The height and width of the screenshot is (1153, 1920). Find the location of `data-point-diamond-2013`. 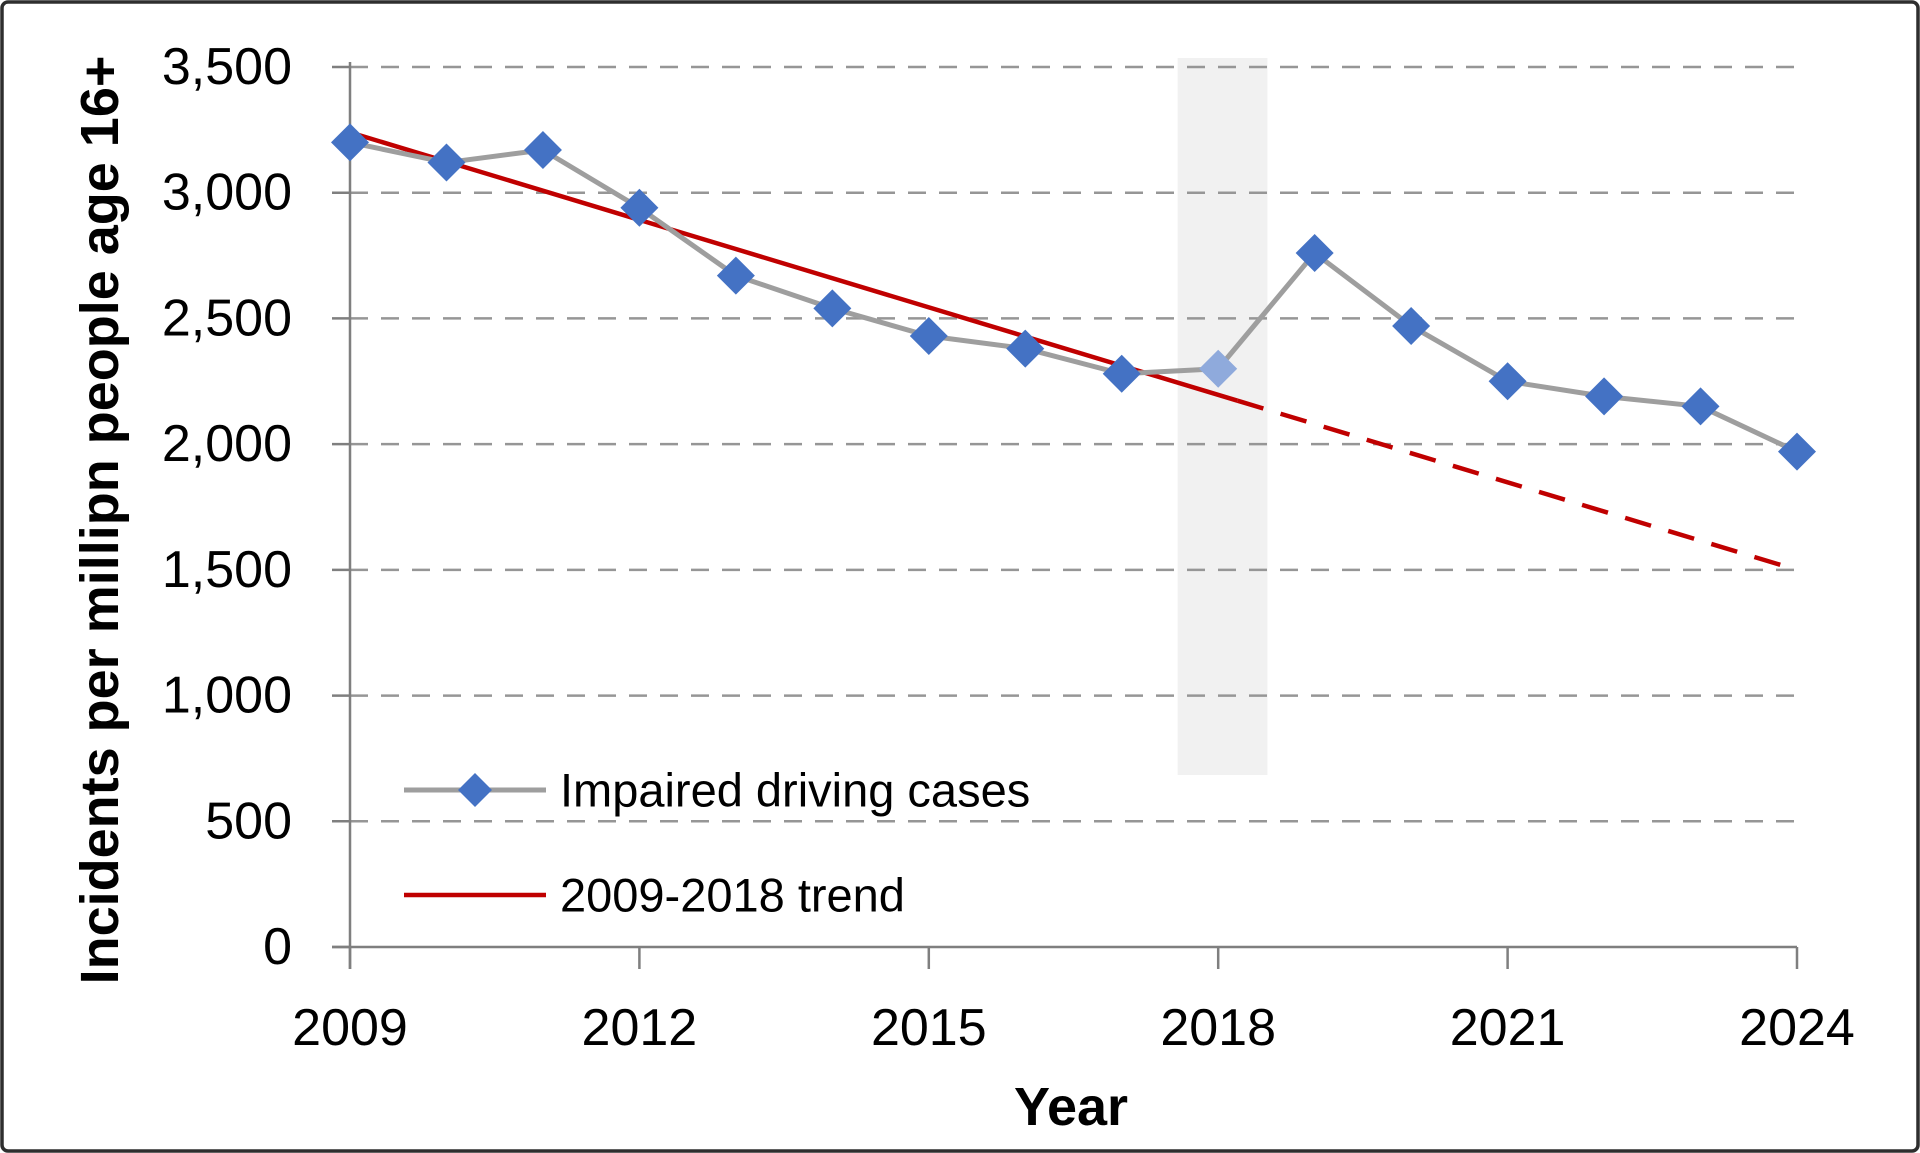

data-point-diamond-2013 is located at coordinates (735, 275).